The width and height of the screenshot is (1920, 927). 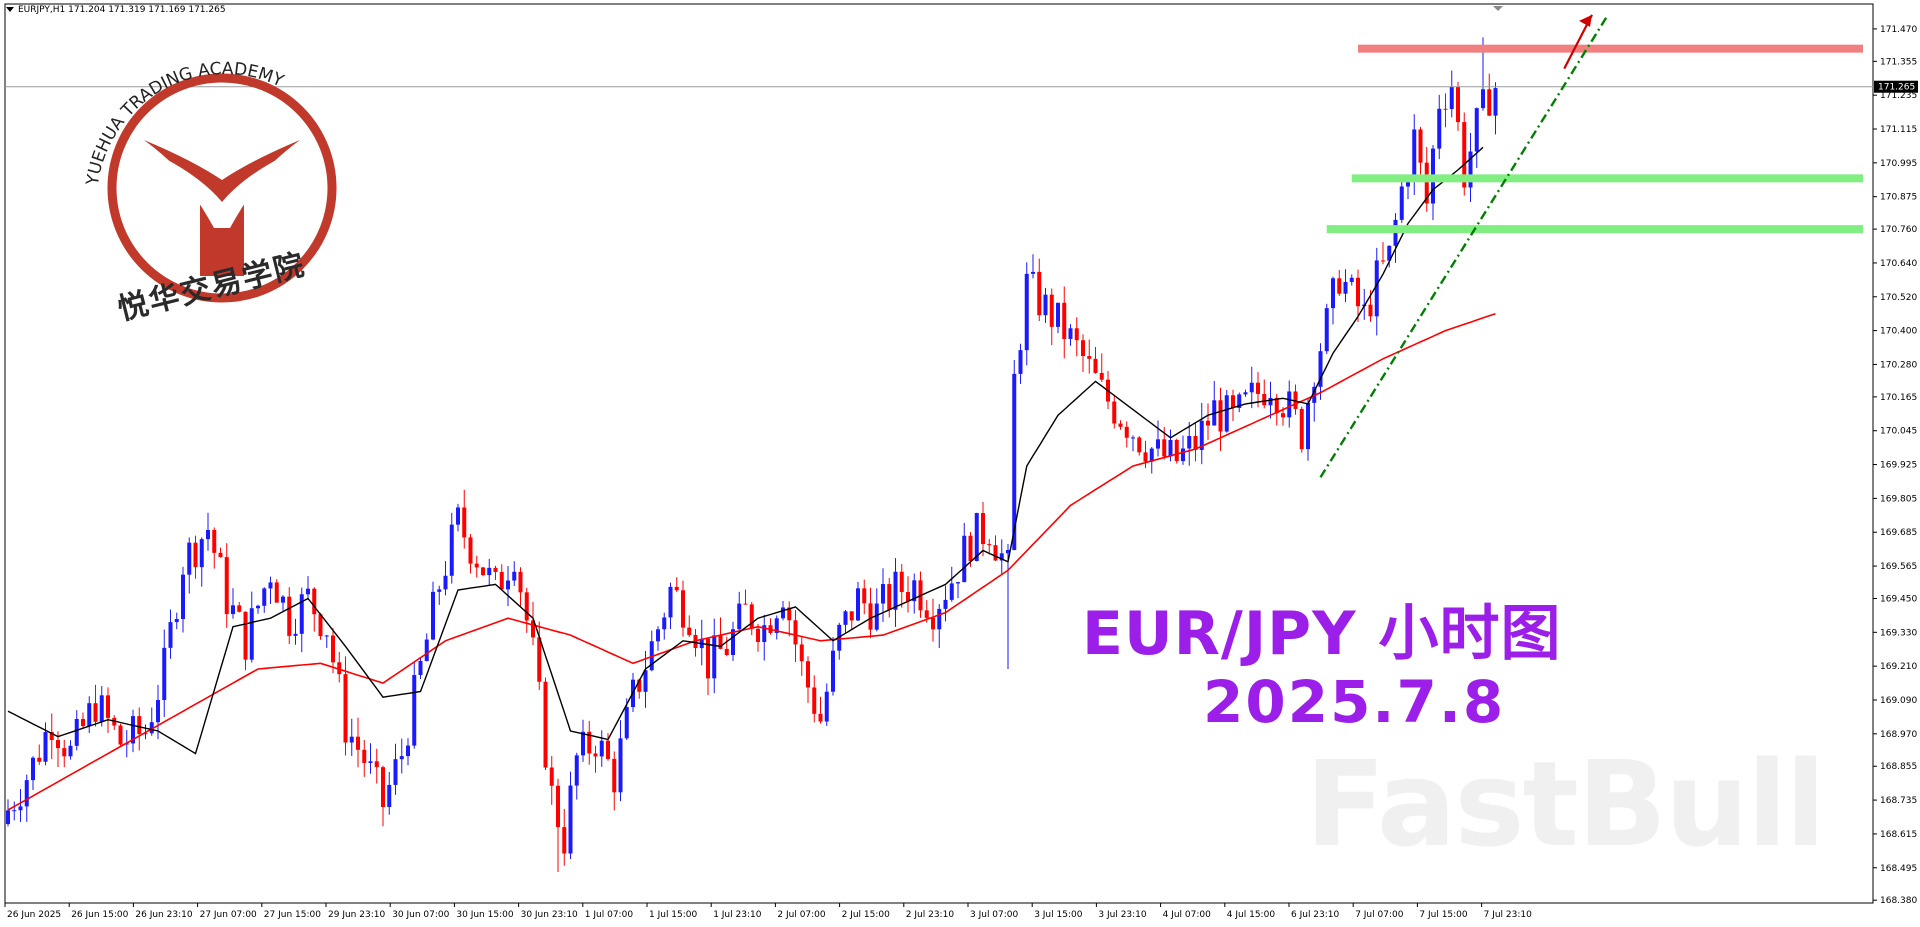 I want to click on y-tick-label: 168.615, so click(x=1898, y=835).